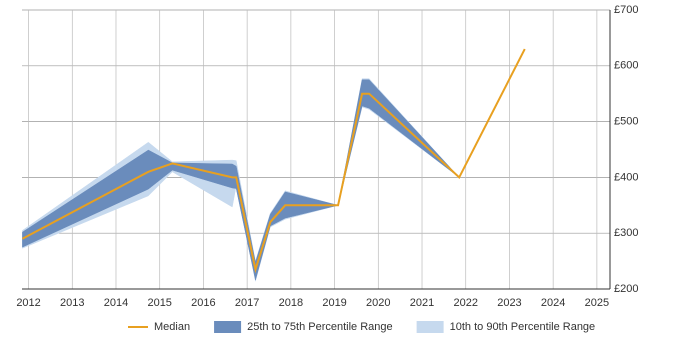  What do you see at coordinates (523, 327) in the screenshot?
I see `legend-label: 10th to 90th Percentile Range` at bounding box center [523, 327].